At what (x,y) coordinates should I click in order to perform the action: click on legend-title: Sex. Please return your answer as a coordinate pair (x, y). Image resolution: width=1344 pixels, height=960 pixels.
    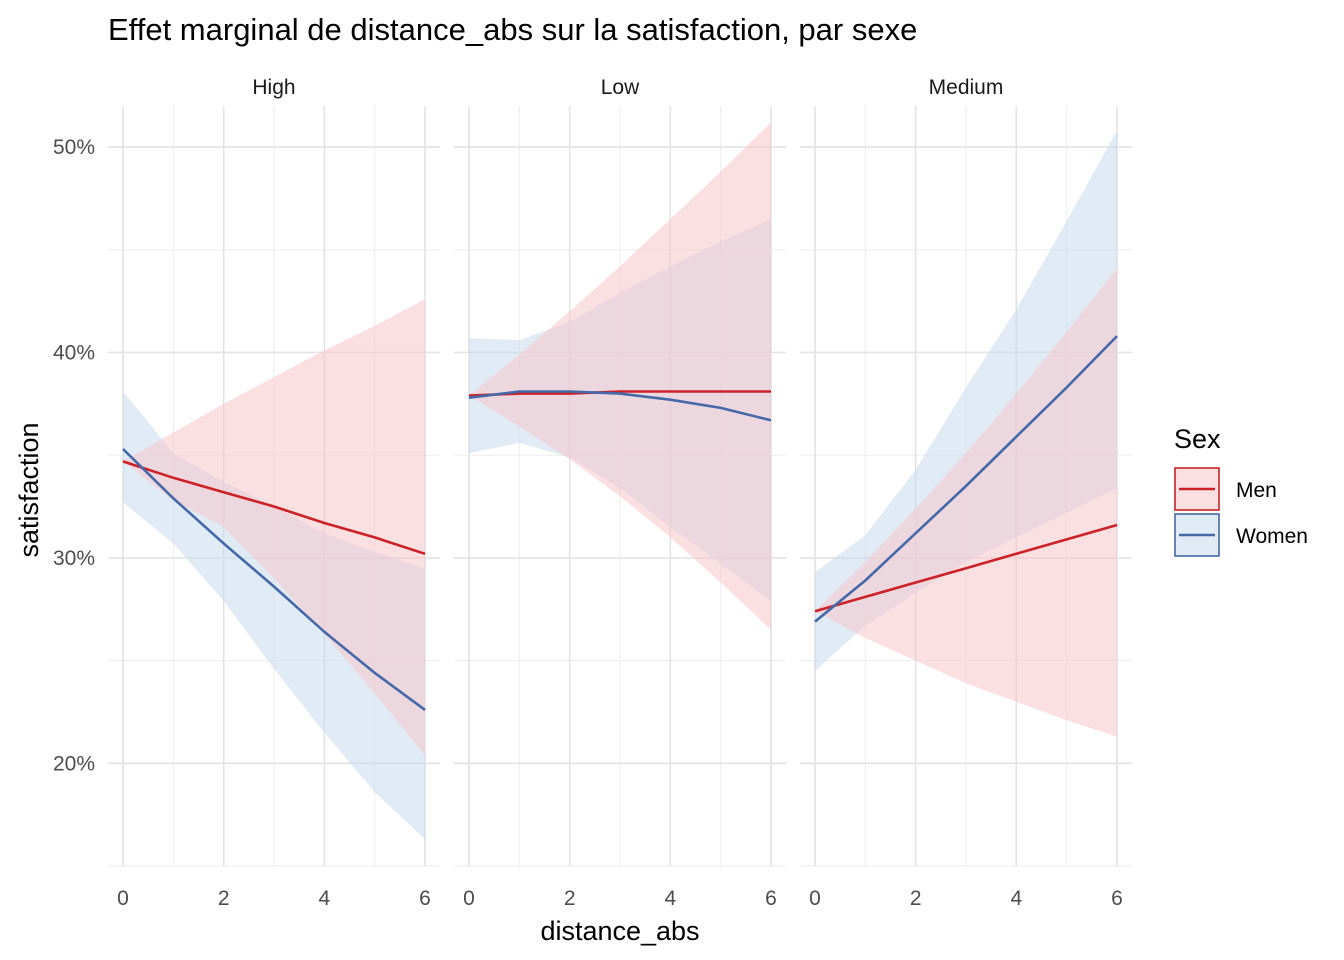
    Looking at the image, I should click on (1197, 439).